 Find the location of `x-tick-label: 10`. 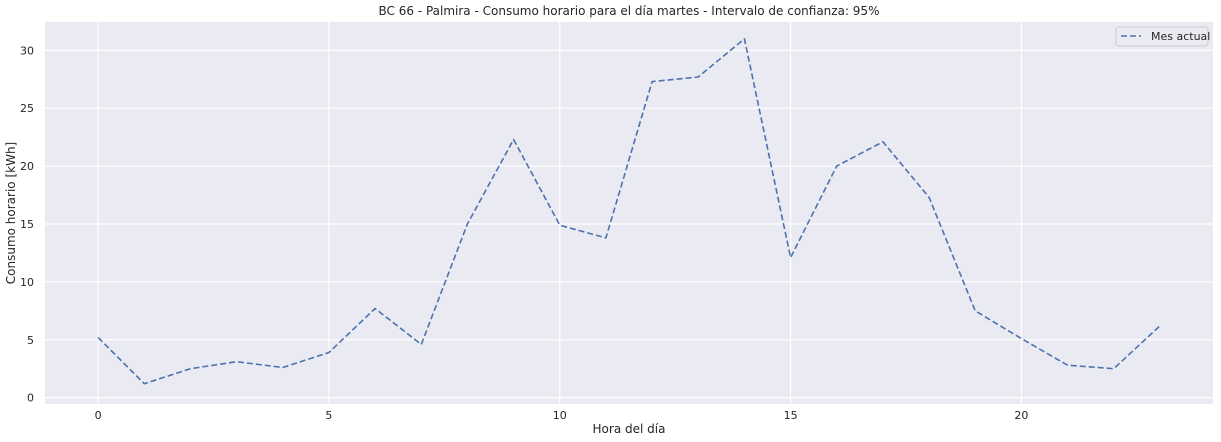

x-tick-label: 10 is located at coordinates (560, 415).